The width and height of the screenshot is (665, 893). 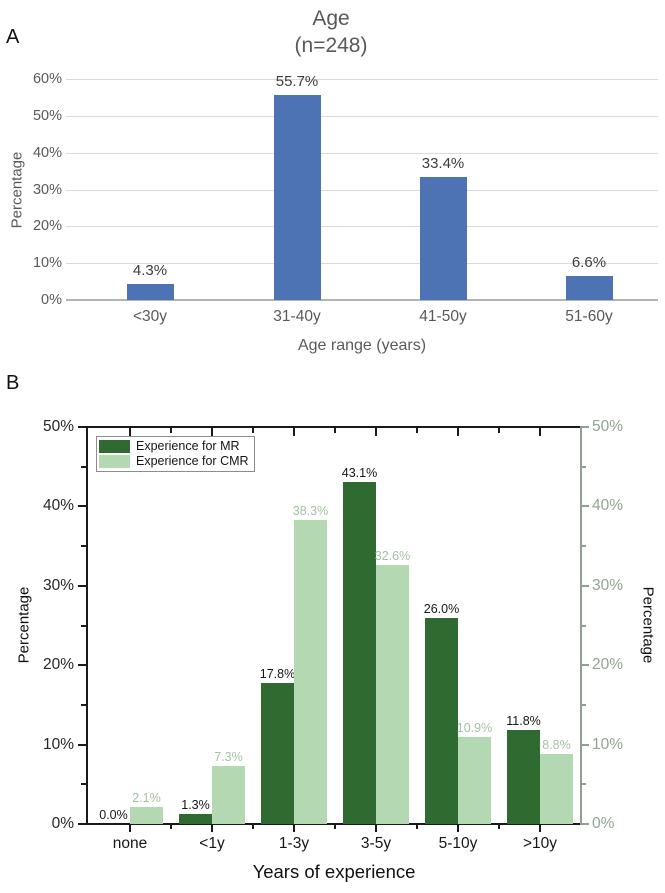 What do you see at coordinates (589, 316) in the screenshot?
I see `chart-a-category-label: 51-60y` at bounding box center [589, 316].